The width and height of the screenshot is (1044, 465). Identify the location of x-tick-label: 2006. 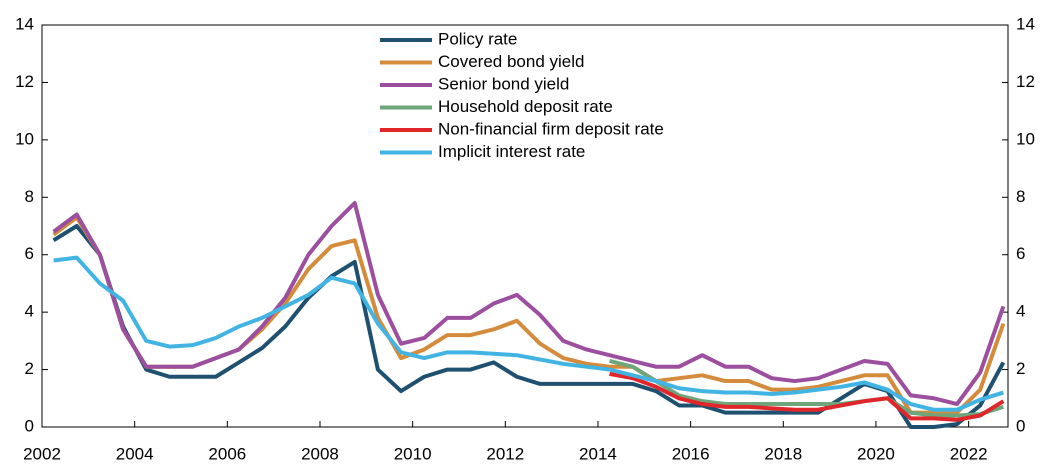
(227, 453).